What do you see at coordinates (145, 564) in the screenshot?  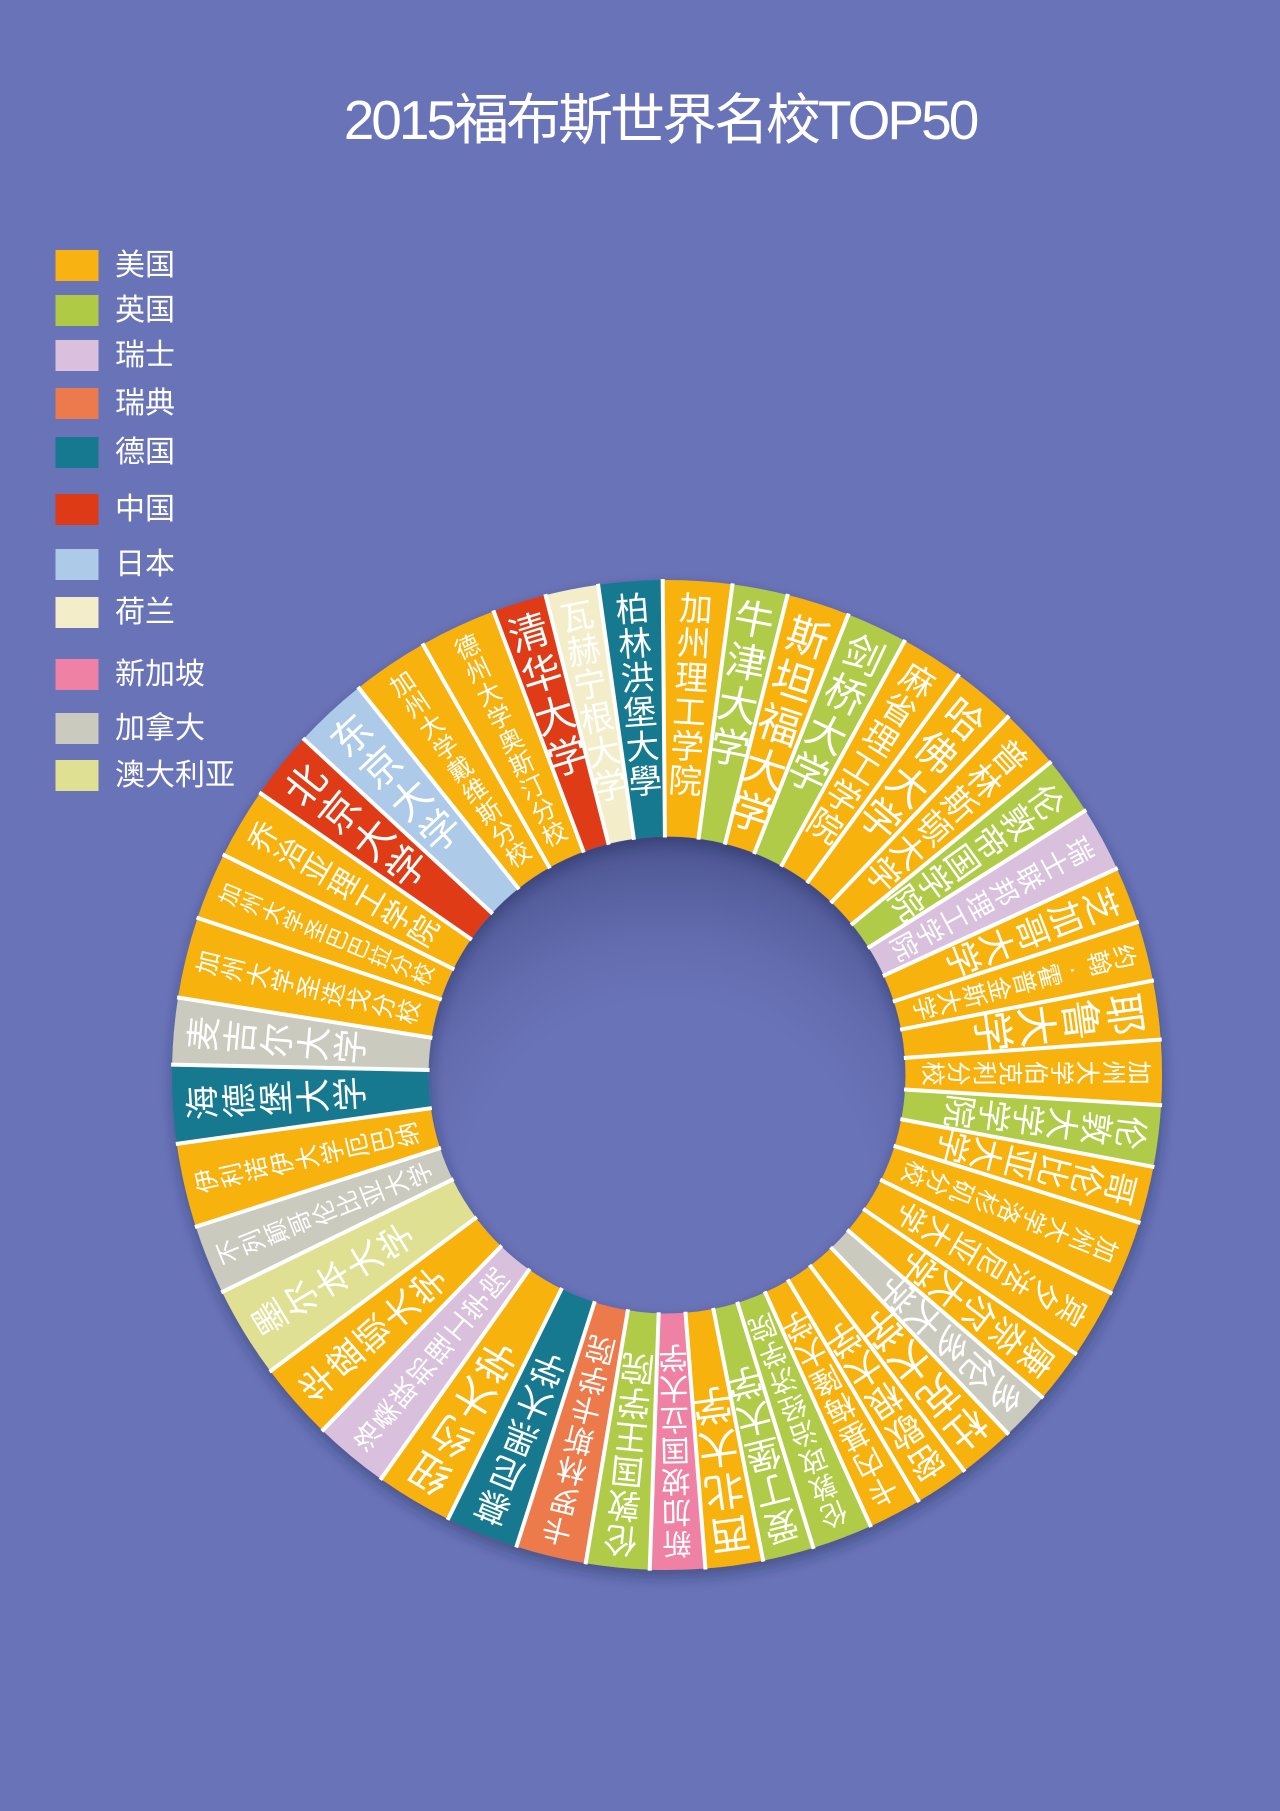 I see `svg-text: 日本` at bounding box center [145, 564].